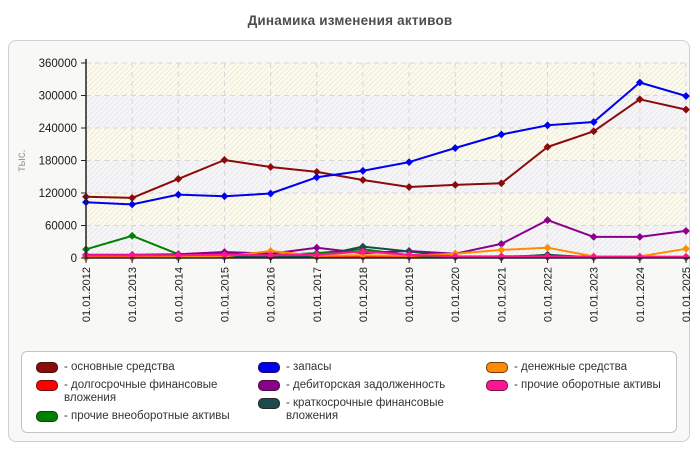 This screenshot has width=700, height=450. I want to click on legend-item-2: - прочие внеоборотные активы, so click(147, 416).